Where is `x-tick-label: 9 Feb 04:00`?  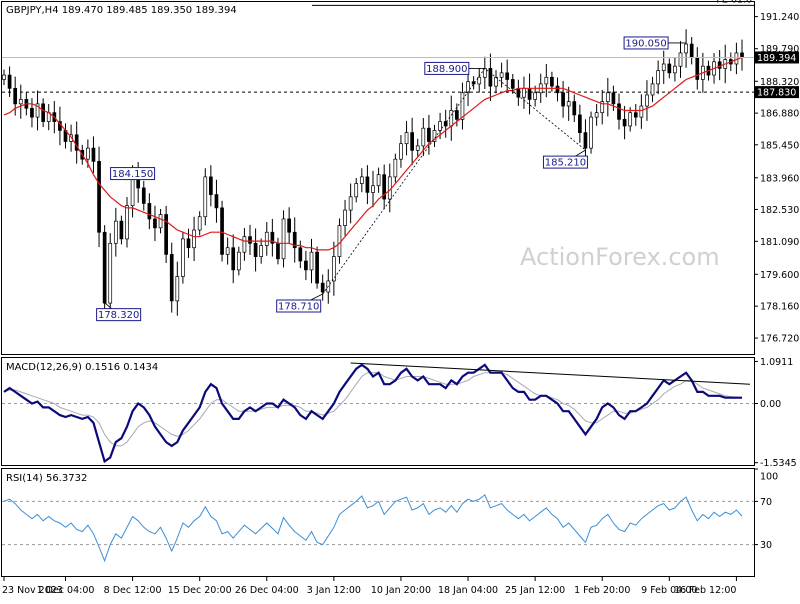 x-tick-label: 9 Feb 04:00 is located at coordinates (669, 590).